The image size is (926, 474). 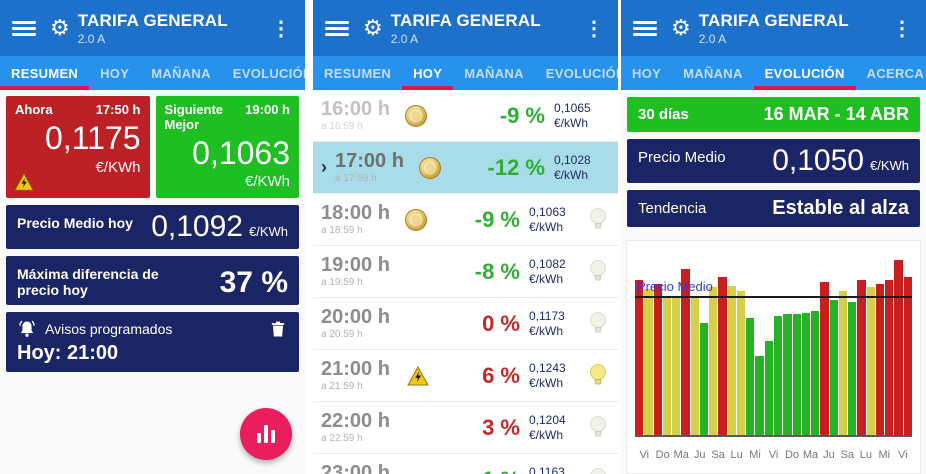 What do you see at coordinates (547, 469) in the screenshot?
I see `hour-price: 0,1163` at bounding box center [547, 469].